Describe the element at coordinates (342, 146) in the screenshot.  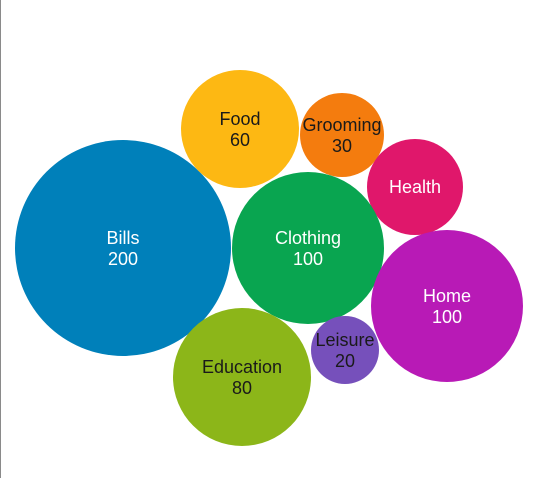
I see `bubble-value-grooming: 30` at that location.